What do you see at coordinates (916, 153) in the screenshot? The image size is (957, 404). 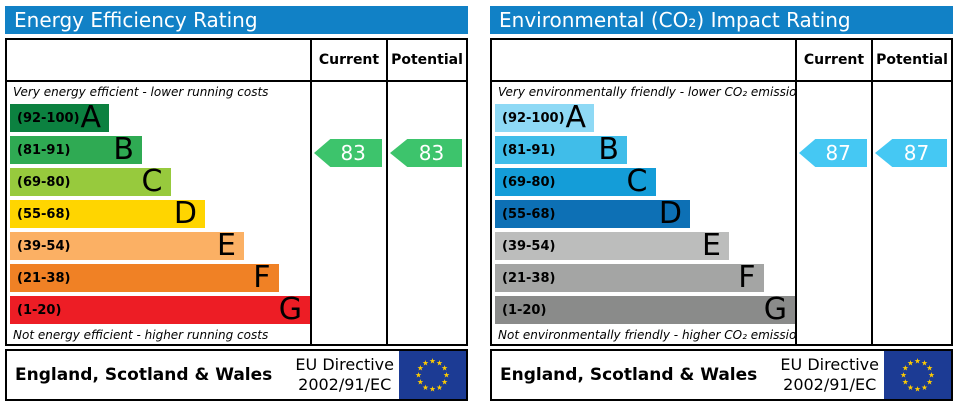 I see `potential-rating-value: 87` at bounding box center [916, 153].